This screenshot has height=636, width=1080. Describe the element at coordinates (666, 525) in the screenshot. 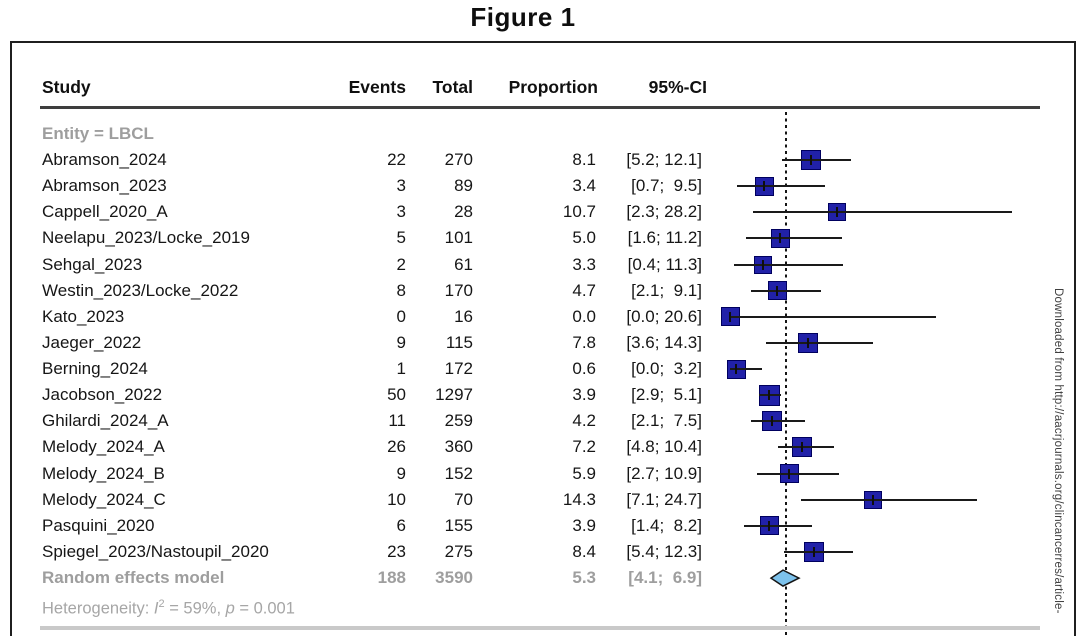

I see `ci-value: [1.4; 8.2]` at that location.